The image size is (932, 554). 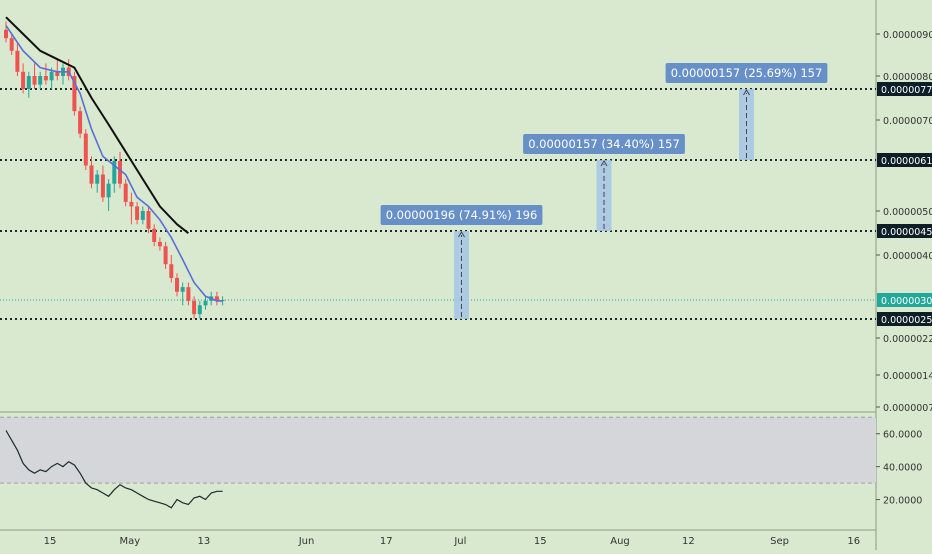 I want to click on ema-fast-line, so click(x=114, y=163).